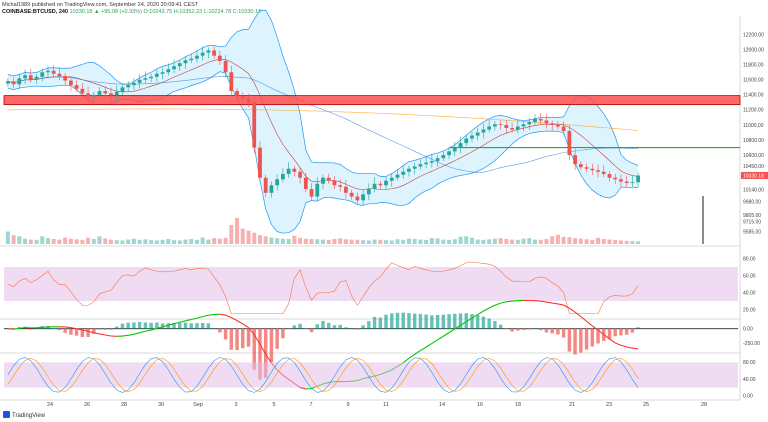 The height and width of the screenshot is (422, 768). Describe the element at coordinates (753, 50) in the screenshot. I see `price-tick-label: 12000.00` at that location.